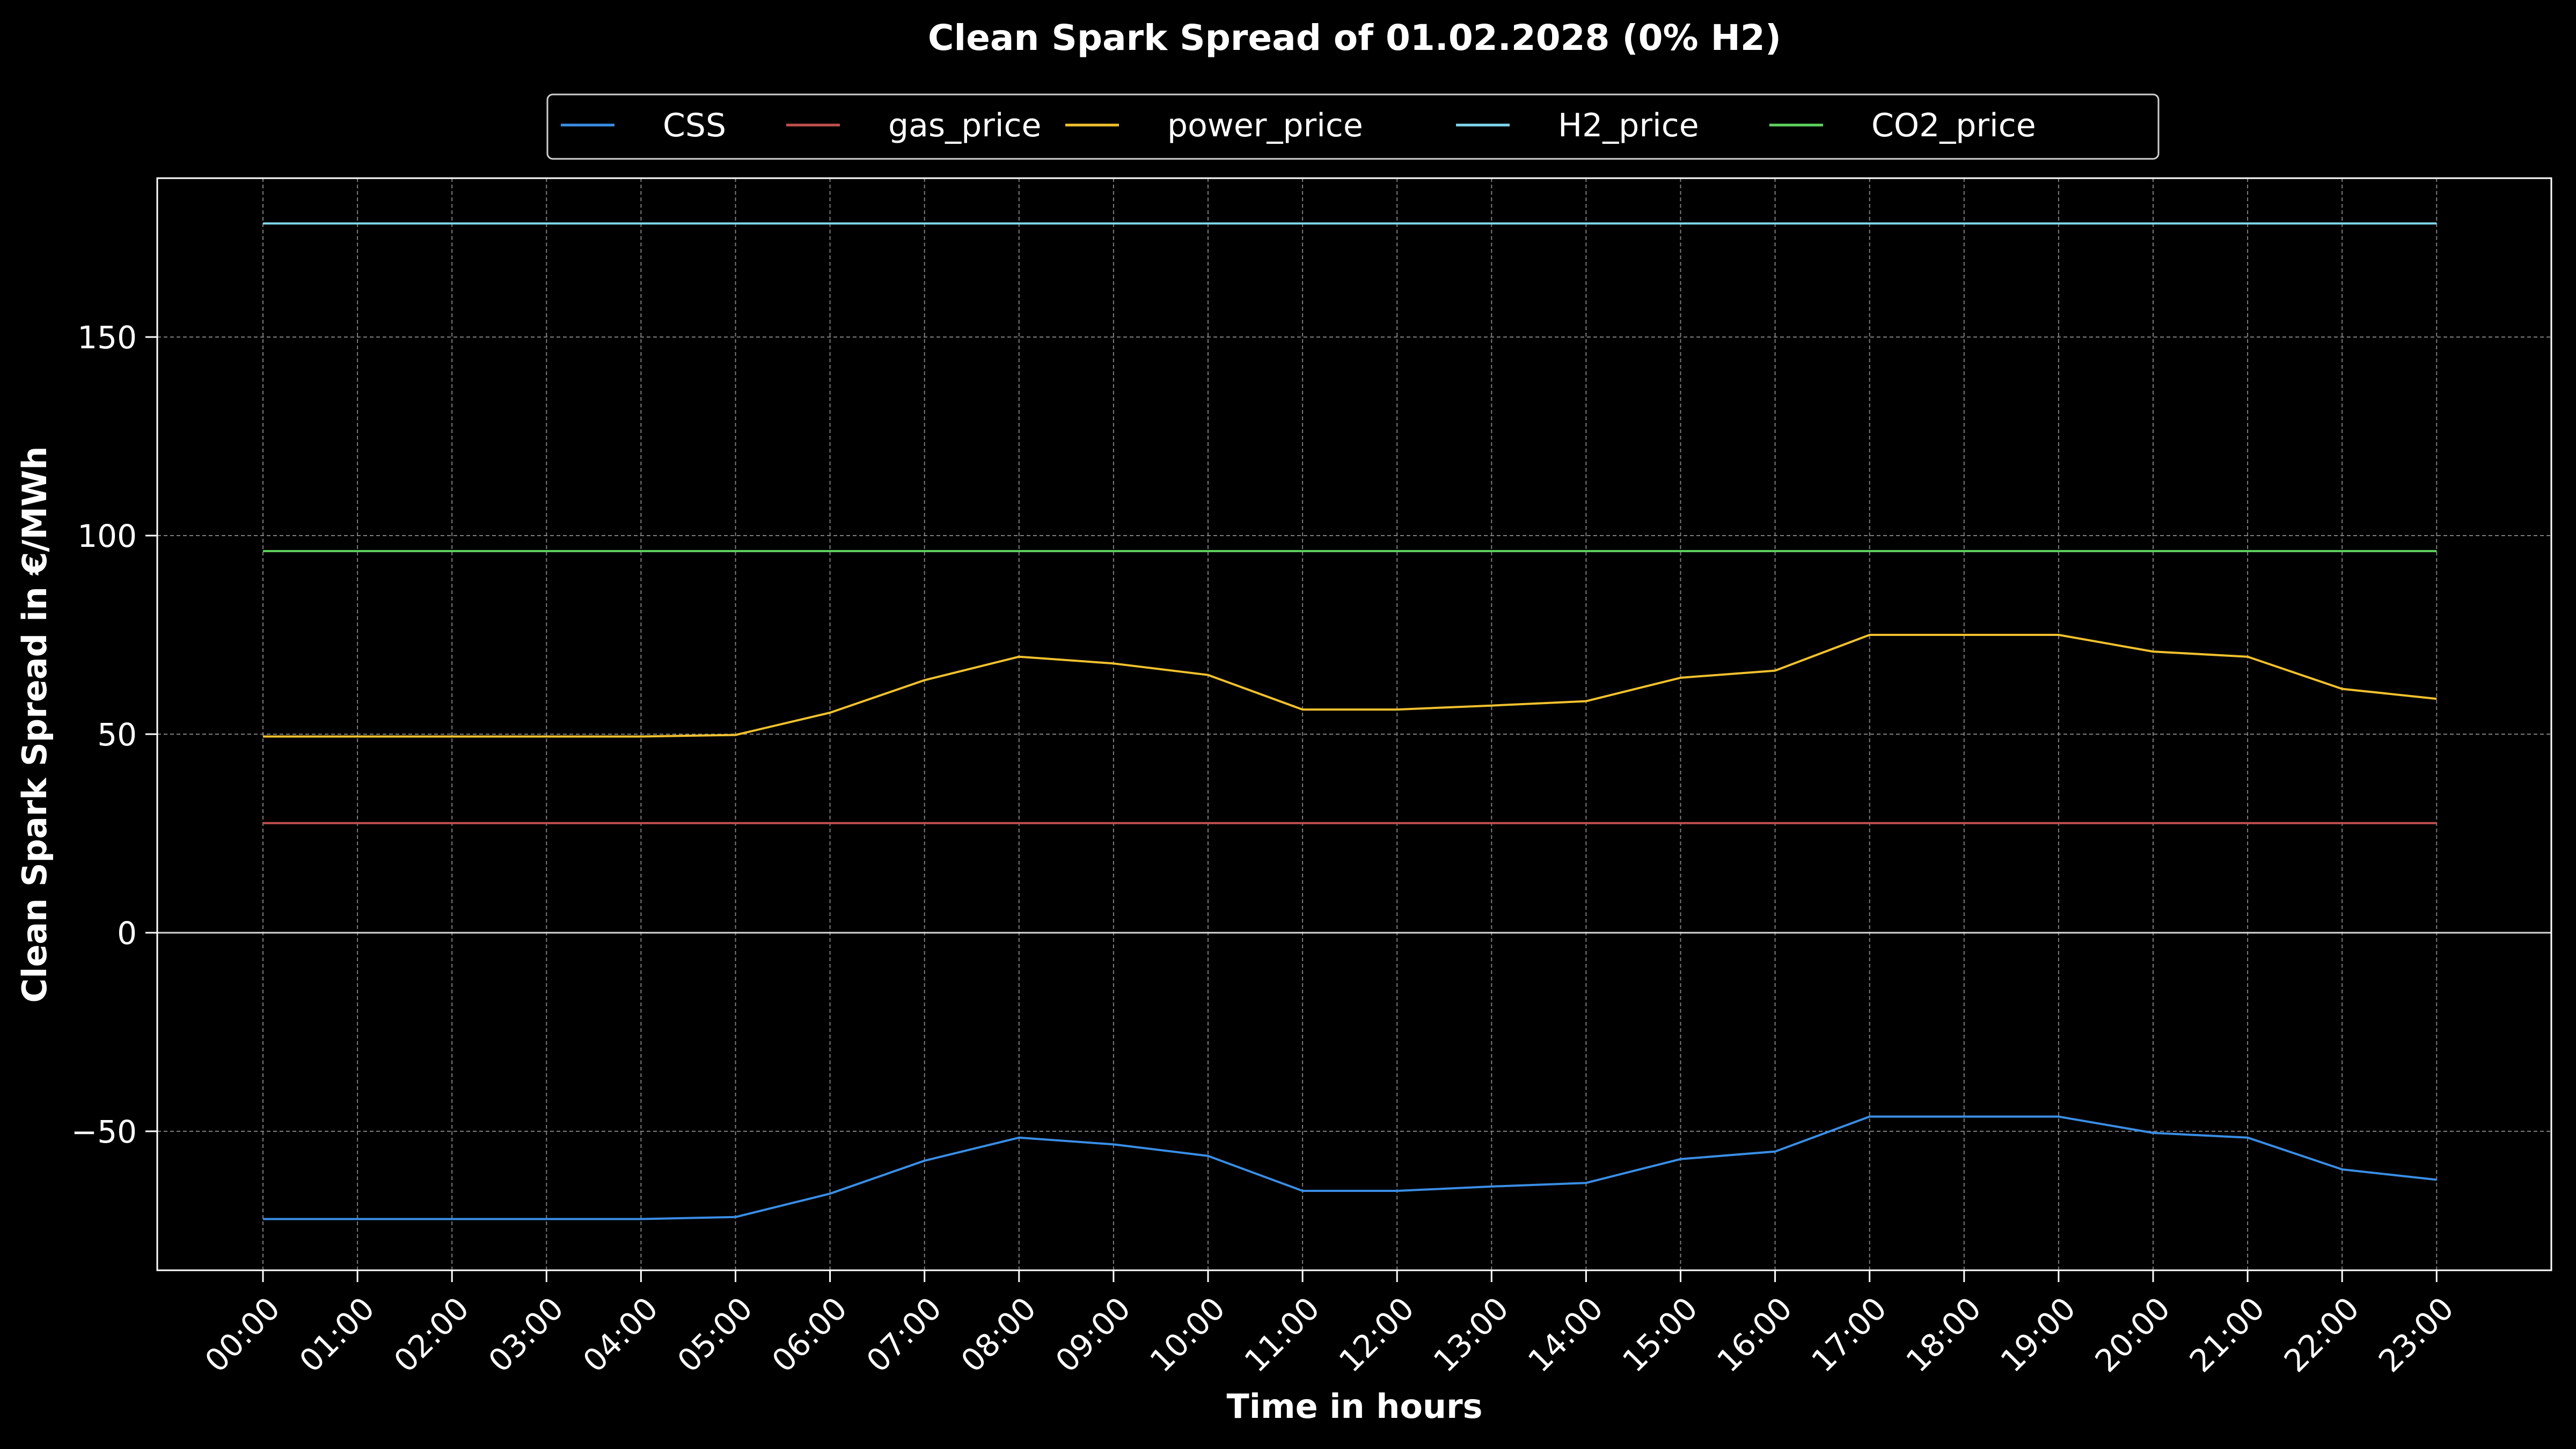 This screenshot has height=1449, width=2576. I want to click on legend-label-css: CSS, so click(694, 125).